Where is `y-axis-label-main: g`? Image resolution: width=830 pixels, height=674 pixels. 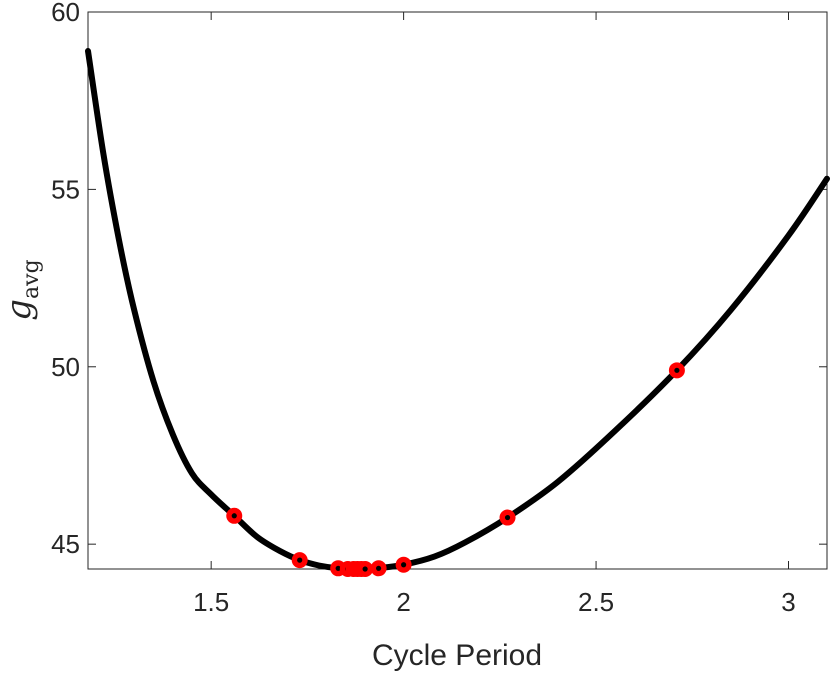 y-axis-label-main: g is located at coordinates (19, 310).